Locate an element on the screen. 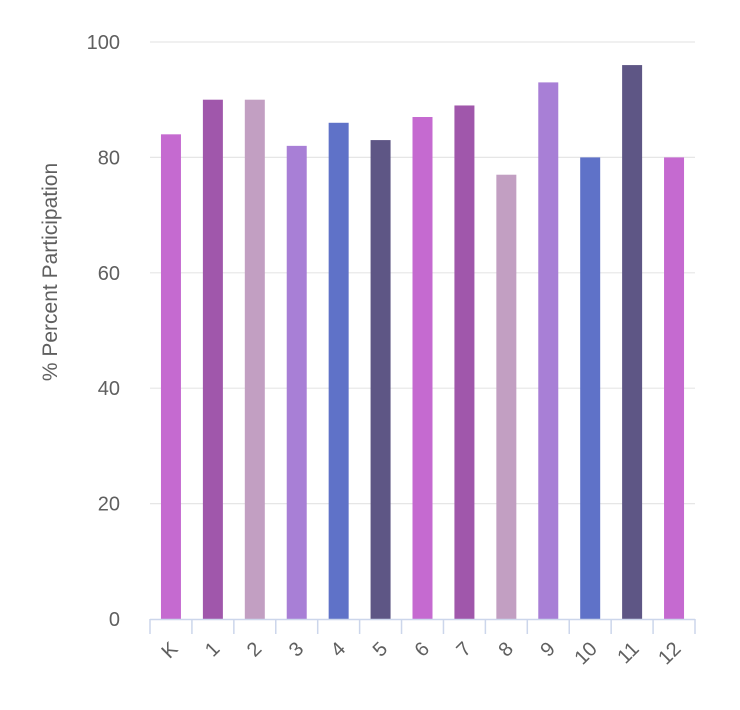 This screenshot has height=710, width=740. x-tick-label: 6 is located at coordinates (422, 649).